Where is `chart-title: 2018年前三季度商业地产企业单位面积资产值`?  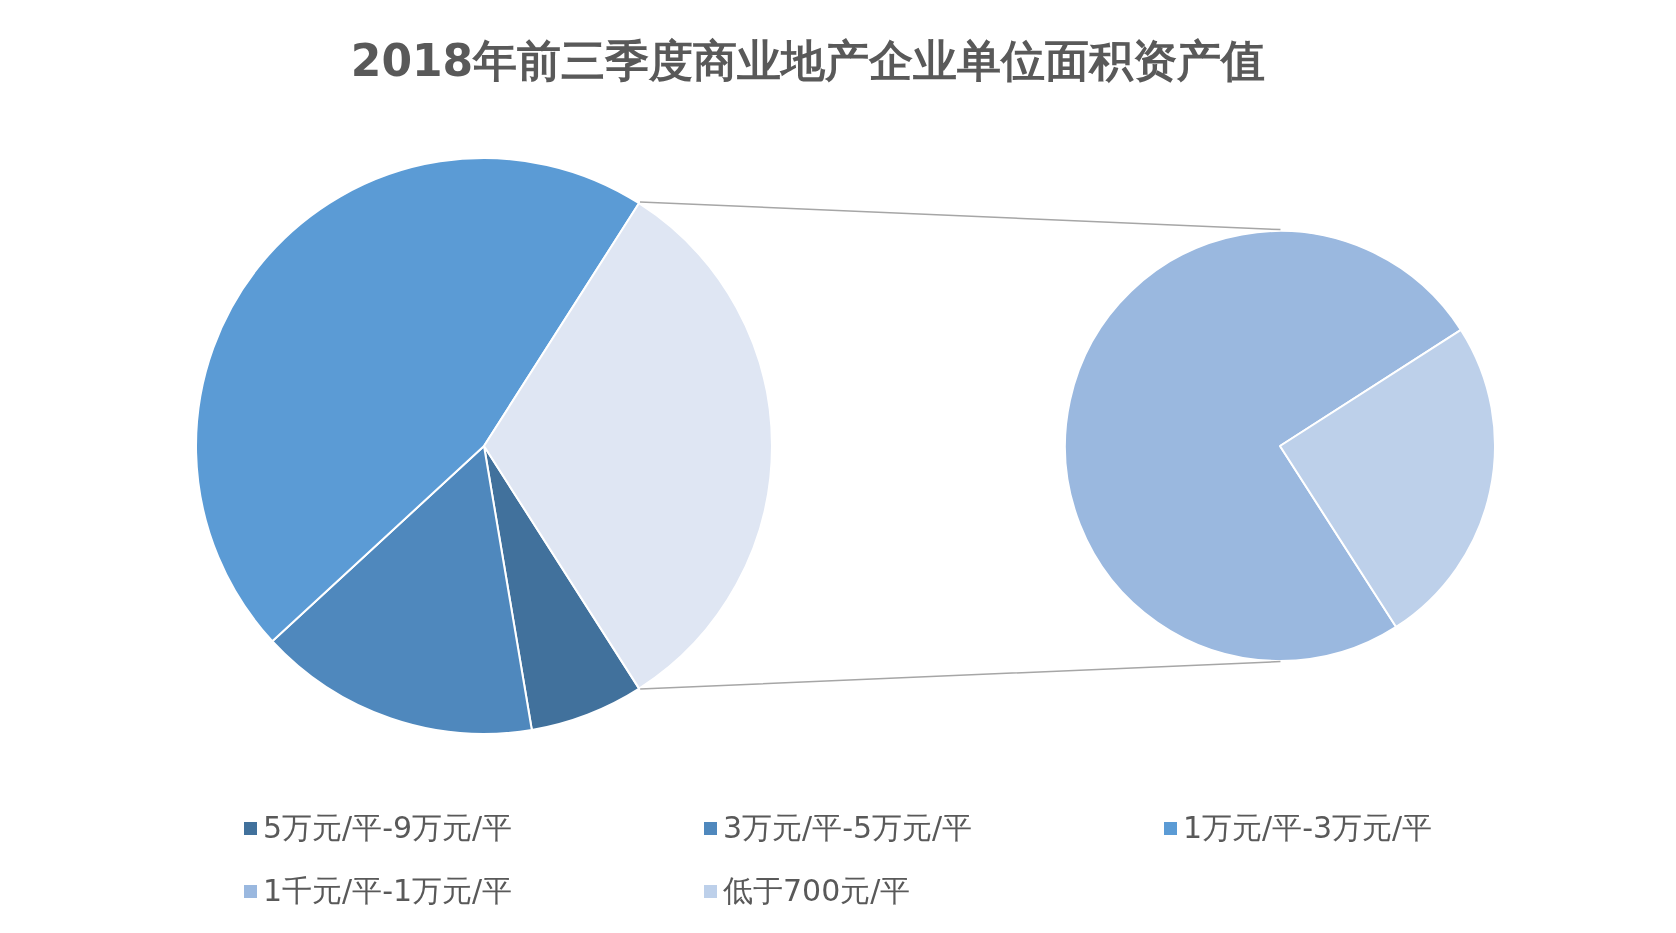
chart-title: 2018年前三季度商业地产企业单位面积资产值 is located at coordinates (808, 61).